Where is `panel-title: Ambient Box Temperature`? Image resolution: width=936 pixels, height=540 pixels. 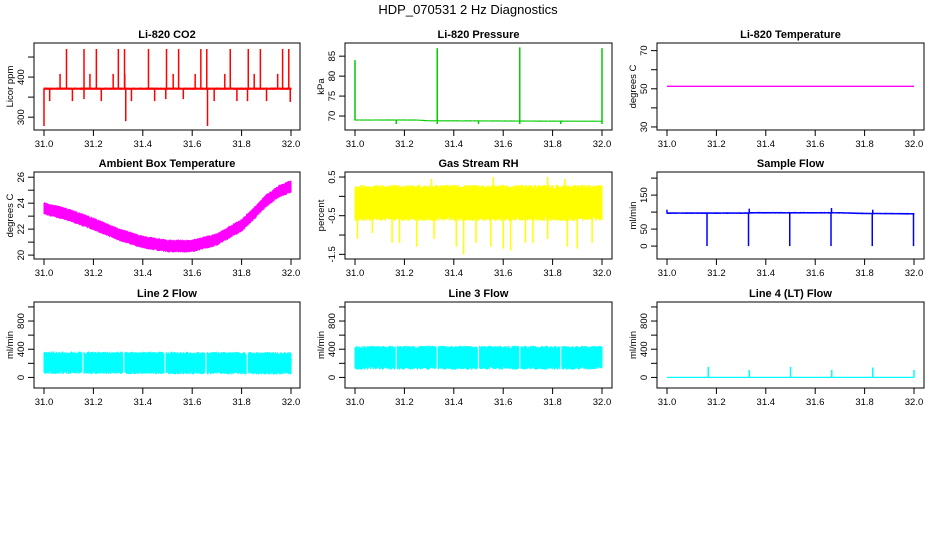
panel-title: Ambient Box Temperature is located at coordinates (167, 164).